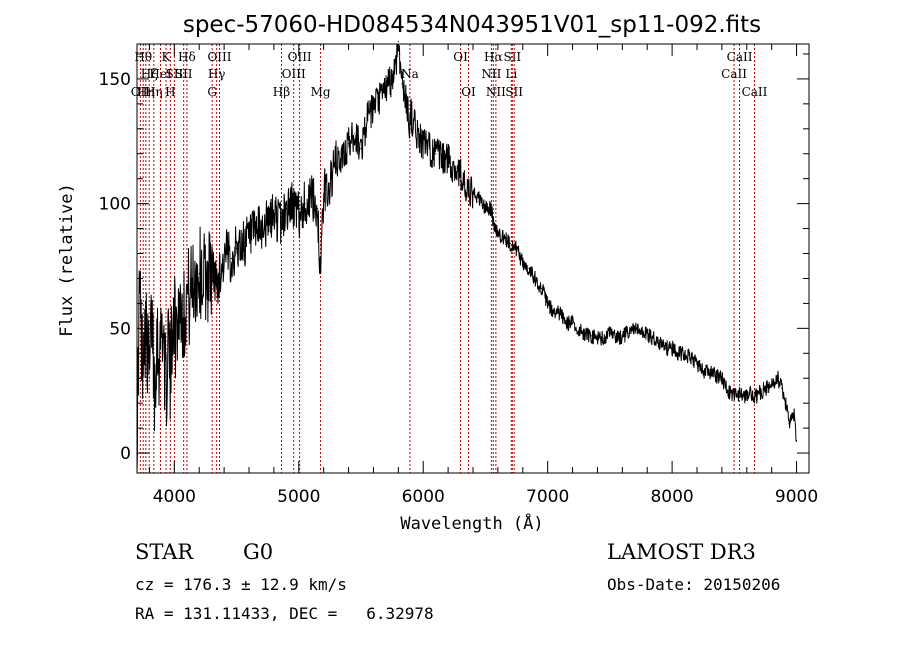 This screenshot has width=900, height=649. Describe the element at coordinates (796, 497) in the screenshot. I see `x-tick-label-5: 9000` at that location.